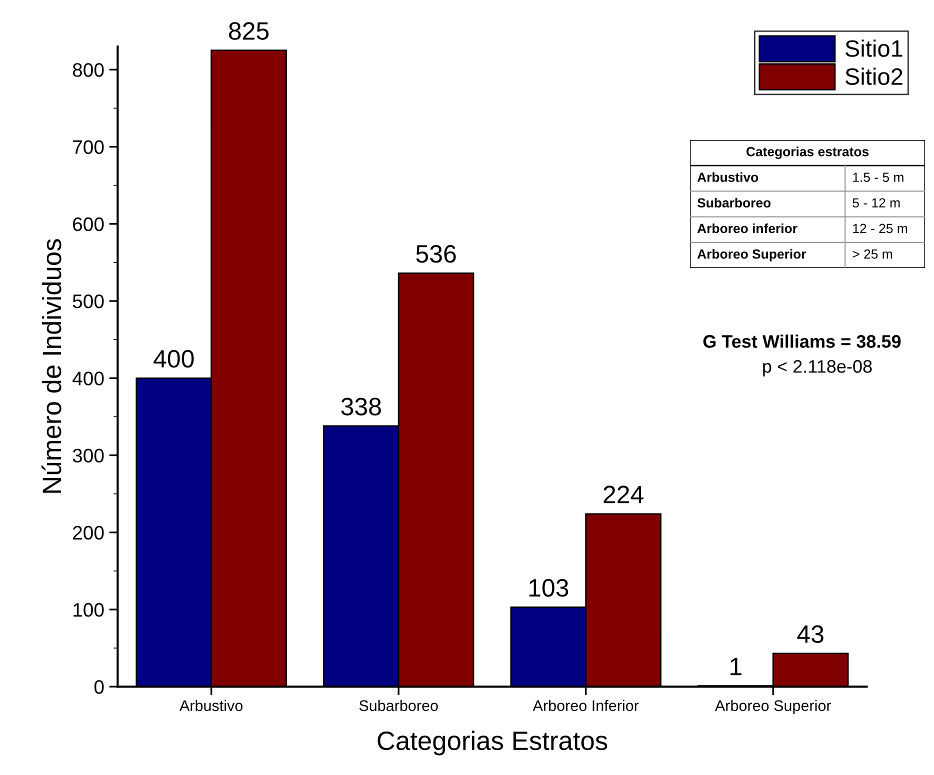 Image resolution: width=934 pixels, height=775 pixels. I want to click on annotation: Subarboreo, so click(734, 203).